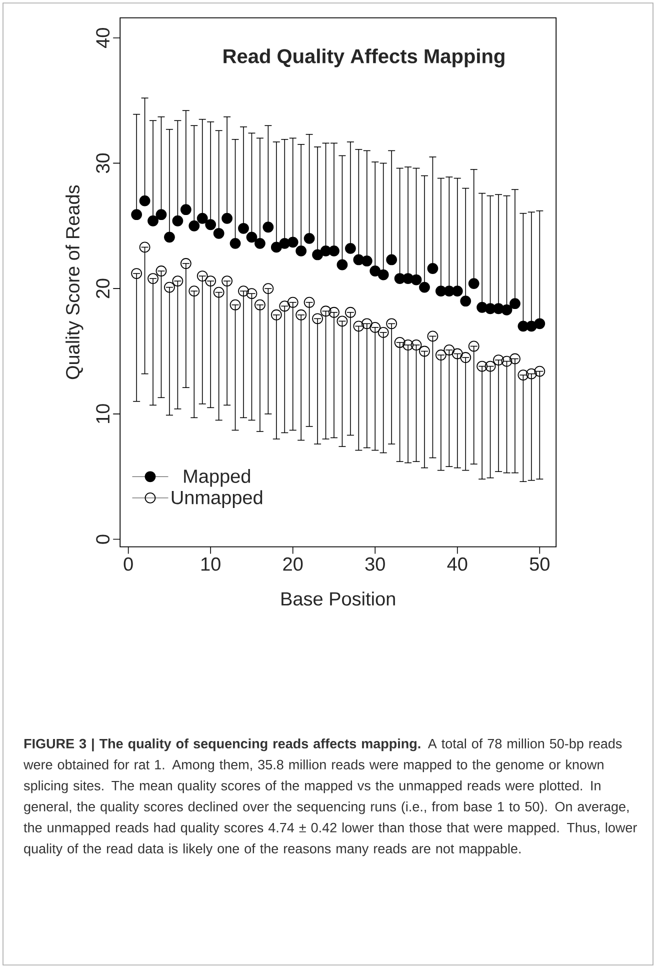 The width and height of the screenshot is (656, 968). Describe the element at coordinates (217, 499) in the screenshot. I see `legend-label: Unmapped` at that location.